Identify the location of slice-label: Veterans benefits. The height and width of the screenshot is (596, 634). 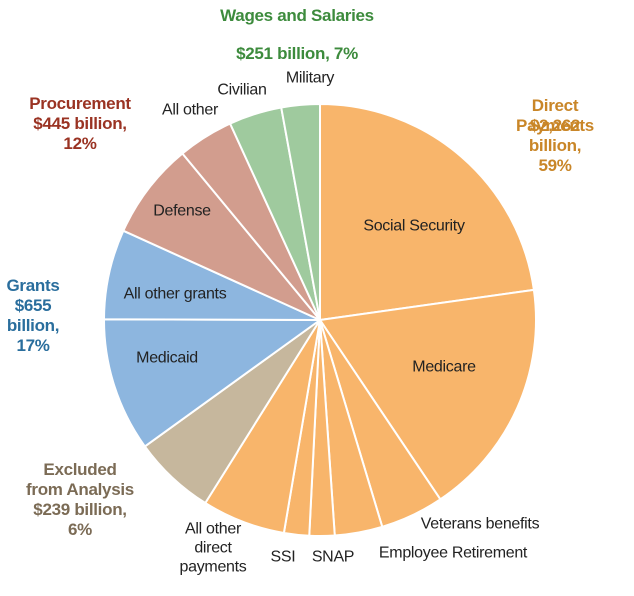
(480, 524).